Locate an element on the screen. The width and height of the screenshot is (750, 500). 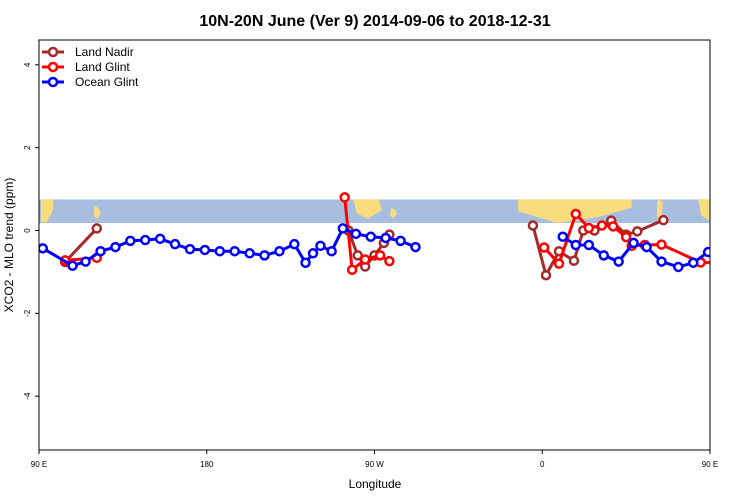
legend-label-land-glint: Land Glint is located at coordinates (102, 67).